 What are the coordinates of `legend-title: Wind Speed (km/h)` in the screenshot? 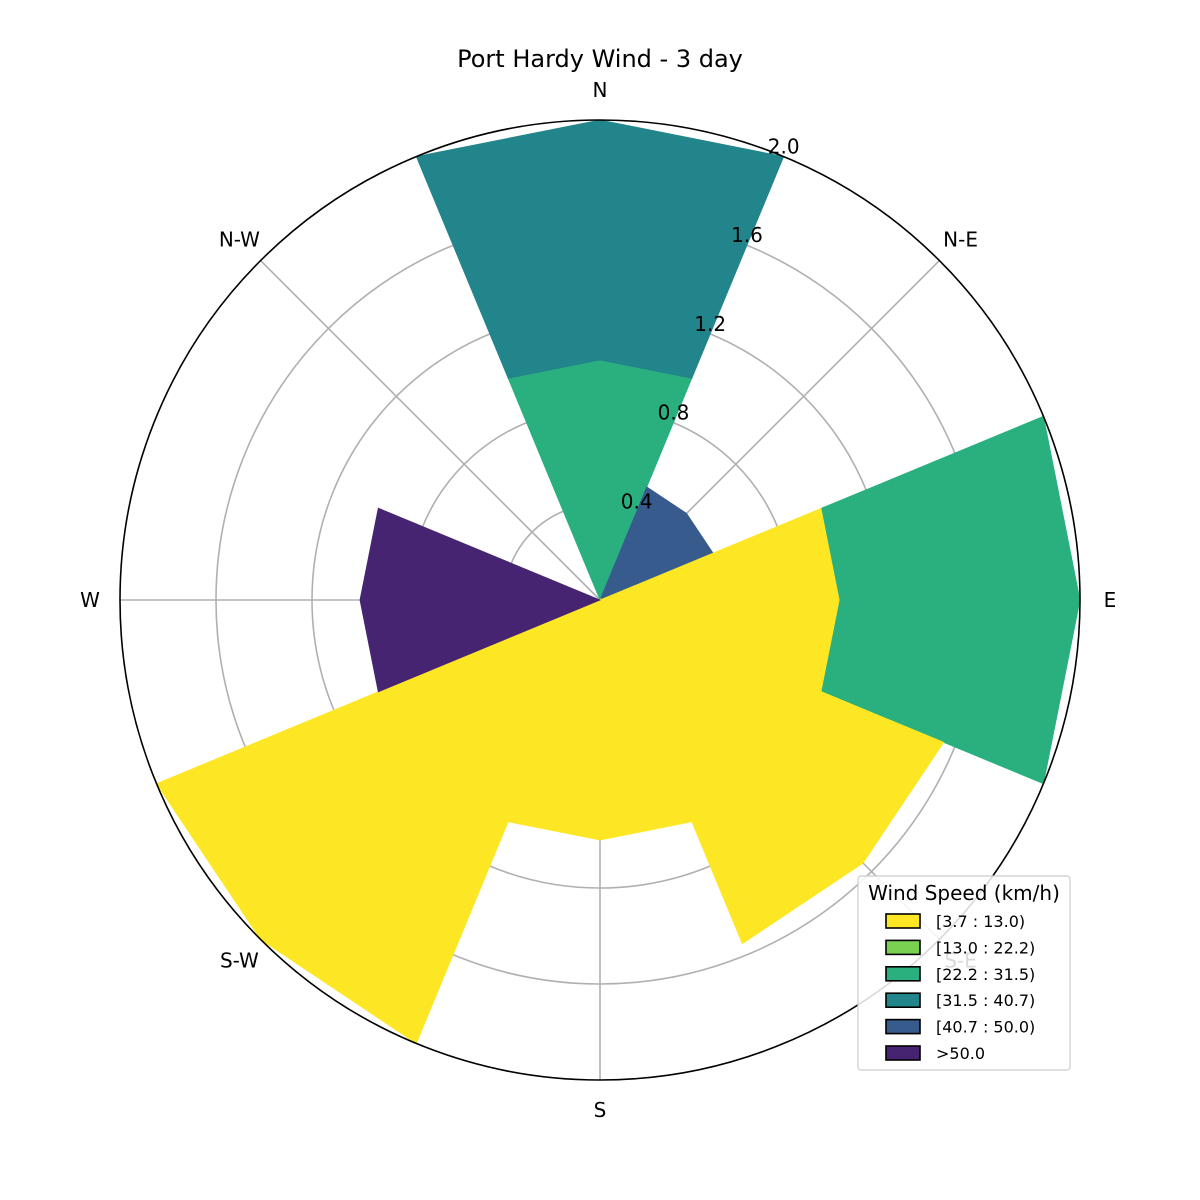 It's located at (964, 893).